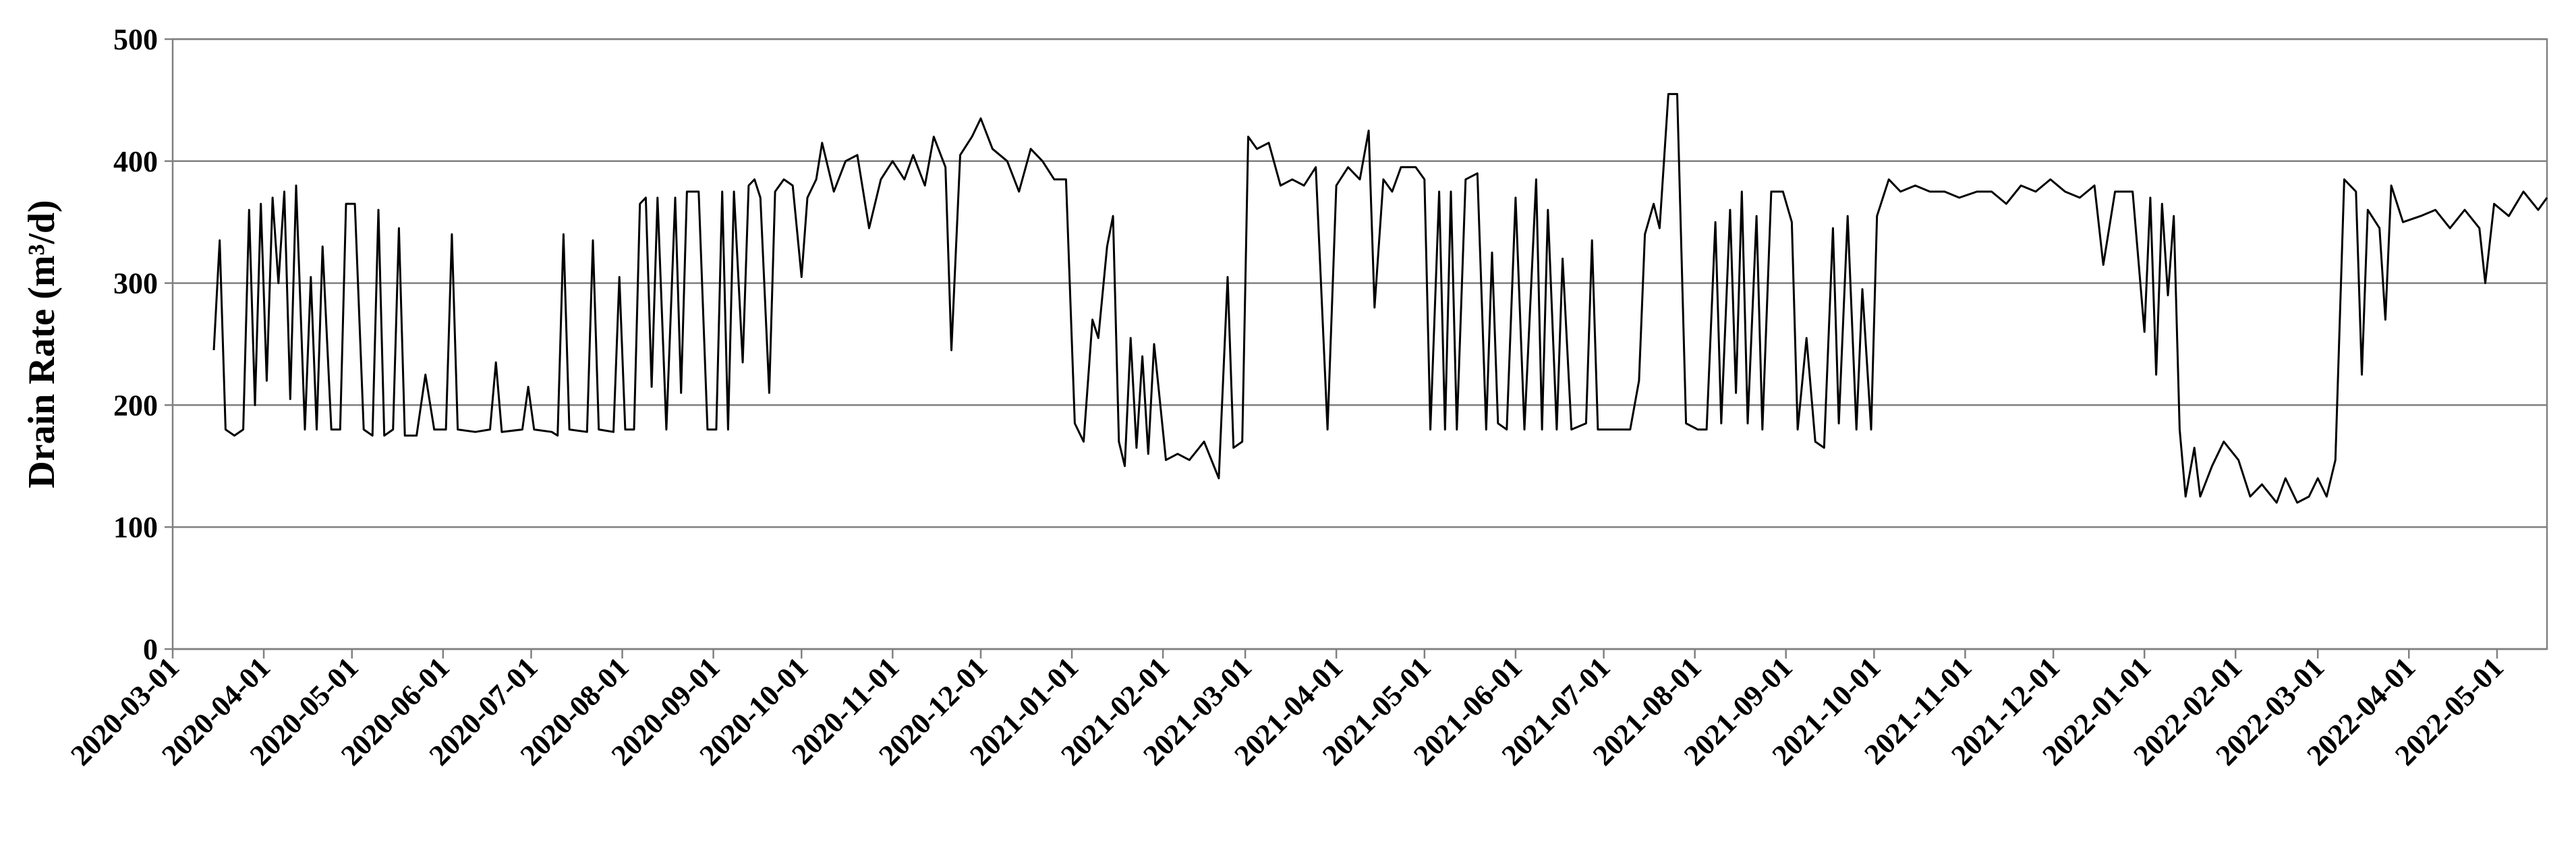  Describe the element at coordinates (135, 284) in the screenshot. I see `y-tick-label: 300` at that location.